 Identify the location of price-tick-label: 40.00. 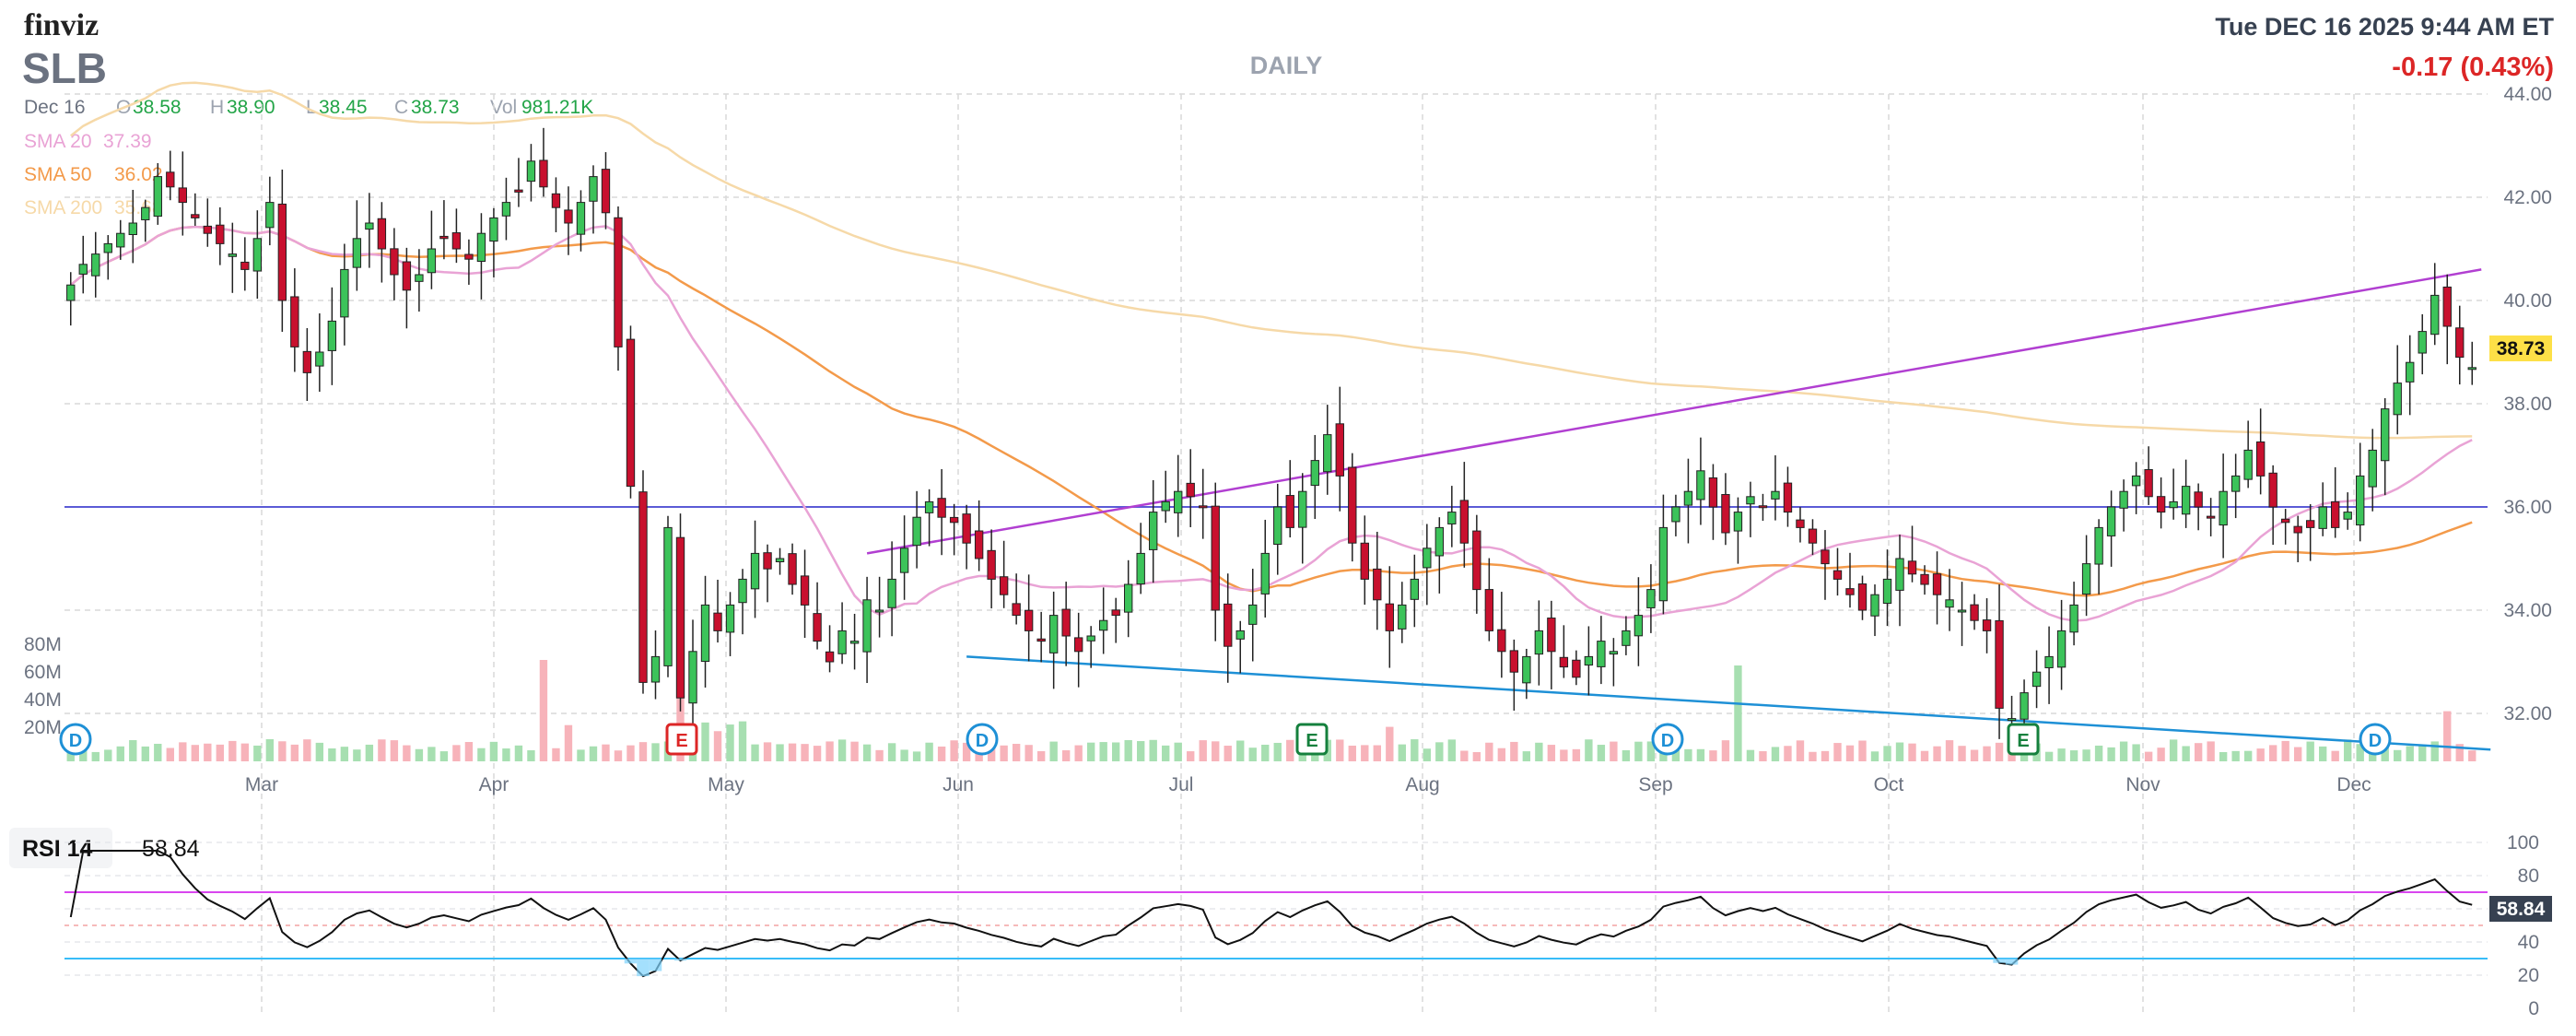
(2527, 301).